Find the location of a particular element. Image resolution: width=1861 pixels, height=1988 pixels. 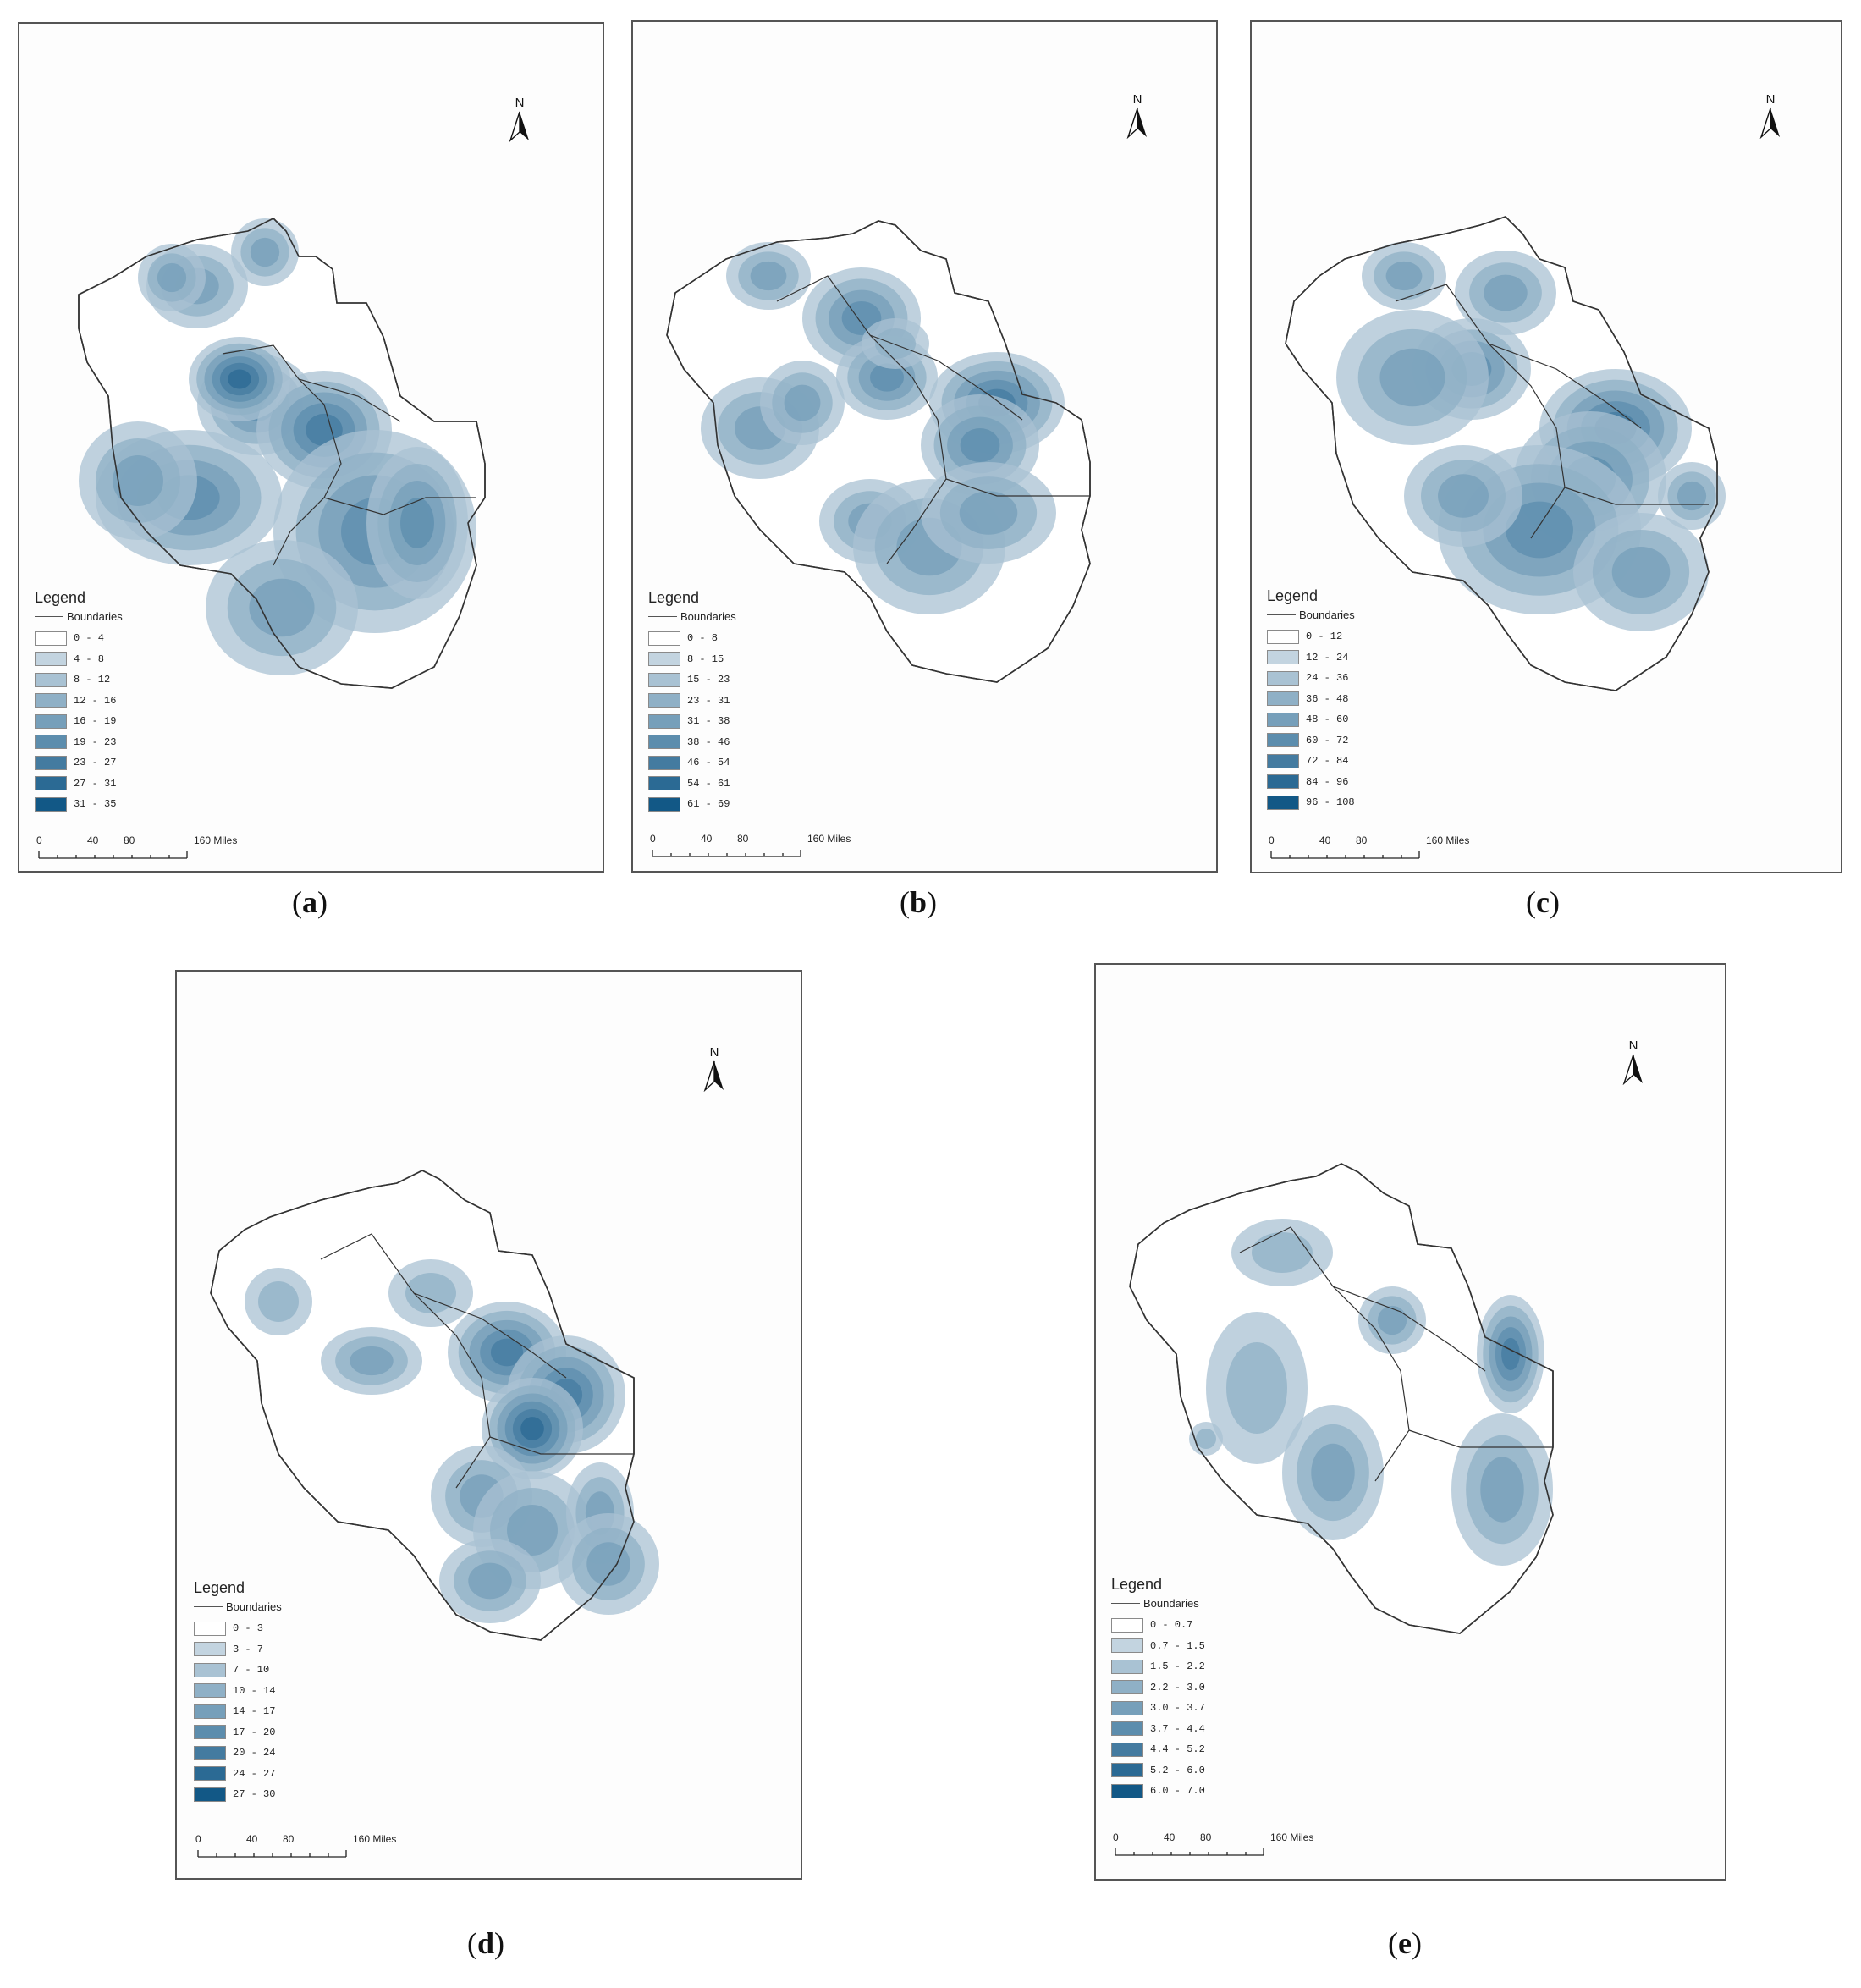

legend-class-label: 7 - 10 is located at coordinates (251, 1670).